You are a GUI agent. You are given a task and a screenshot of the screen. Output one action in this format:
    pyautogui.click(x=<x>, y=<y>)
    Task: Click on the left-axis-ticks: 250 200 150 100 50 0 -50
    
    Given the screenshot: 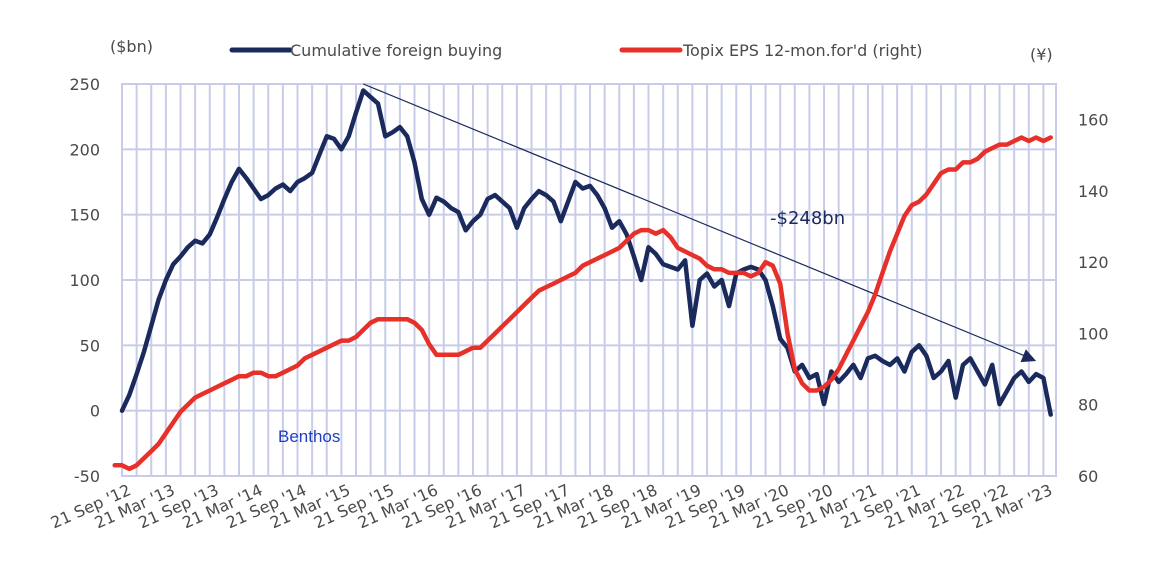 What is the action you would take?
    pyautogui.click(x=84, y=280)
    